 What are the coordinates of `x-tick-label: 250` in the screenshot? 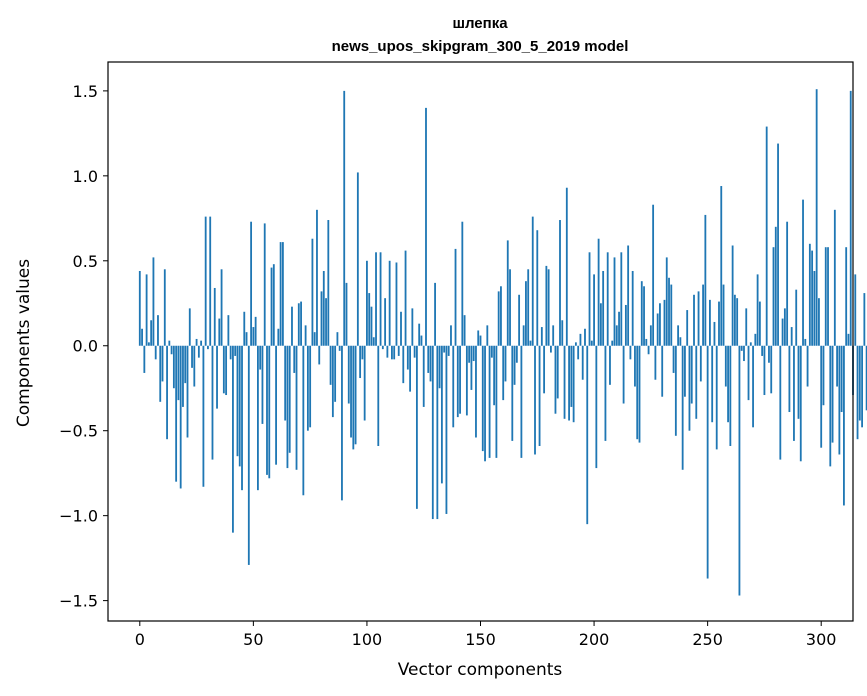 It's located at (707, 639).